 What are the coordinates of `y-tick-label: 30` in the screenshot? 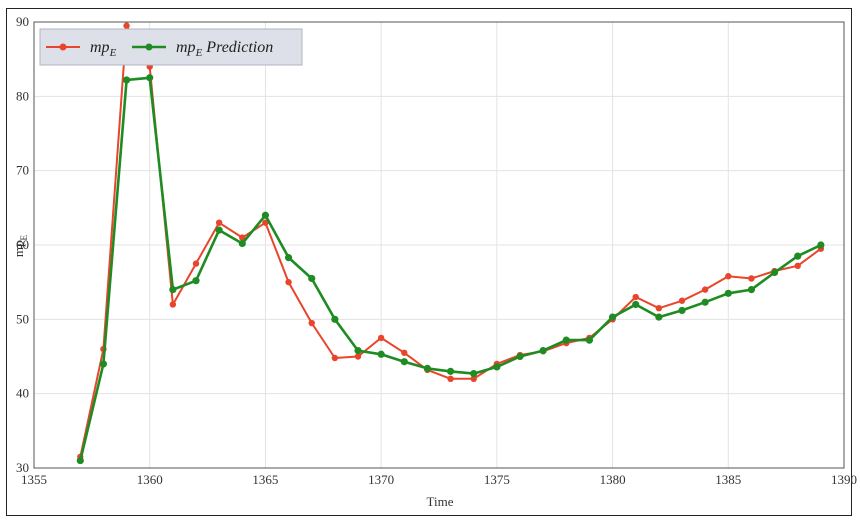 It's located at (22, 467).